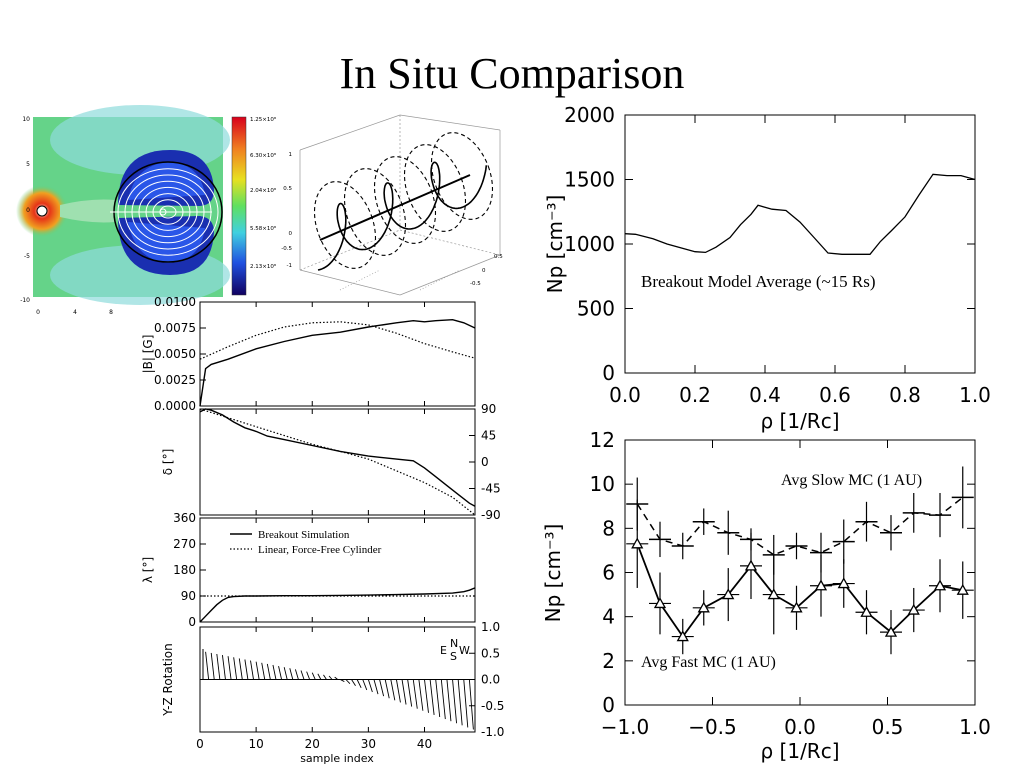 The height and width of the screenshot is (768, 1024). What do you see at coordinates (608, 661) in the screenshot?
I see `y-tick-label: 2` at bounding box center [608, 661].